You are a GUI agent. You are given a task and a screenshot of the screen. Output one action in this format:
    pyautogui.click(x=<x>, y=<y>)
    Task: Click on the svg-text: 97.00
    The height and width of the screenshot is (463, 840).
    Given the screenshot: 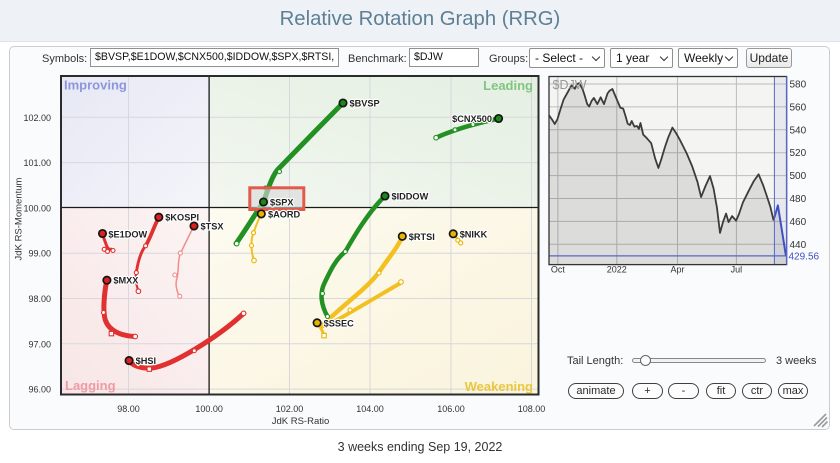 What is the action you would take?
    pyautogui.click(x=39, y=344)
    